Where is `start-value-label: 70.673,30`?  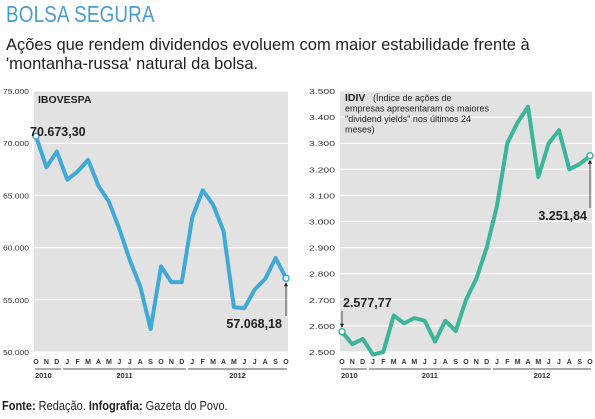 start-value-label: 70.673,30 is located at coordinates (58, 132).